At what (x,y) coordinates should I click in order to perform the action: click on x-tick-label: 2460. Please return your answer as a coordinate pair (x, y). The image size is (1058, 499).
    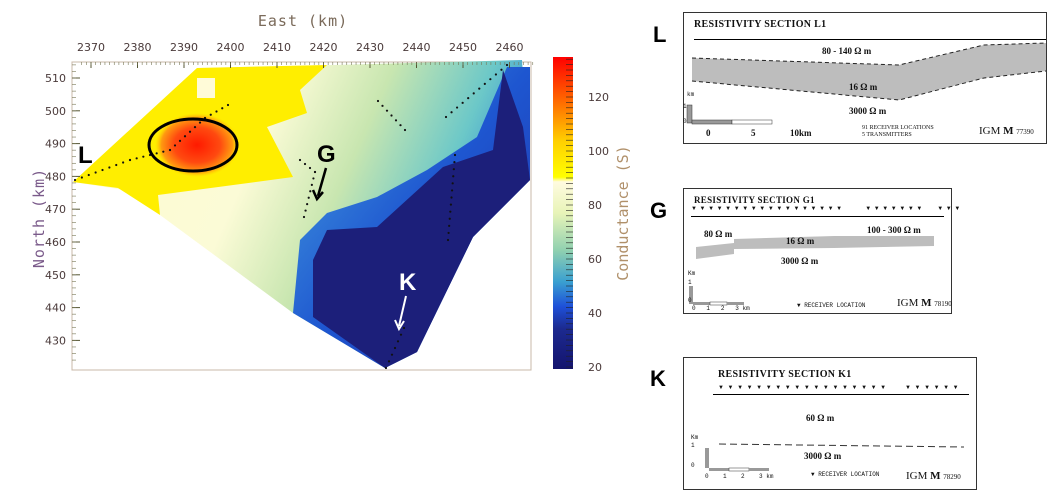
    Looking at the image, I should click on (510, 47).